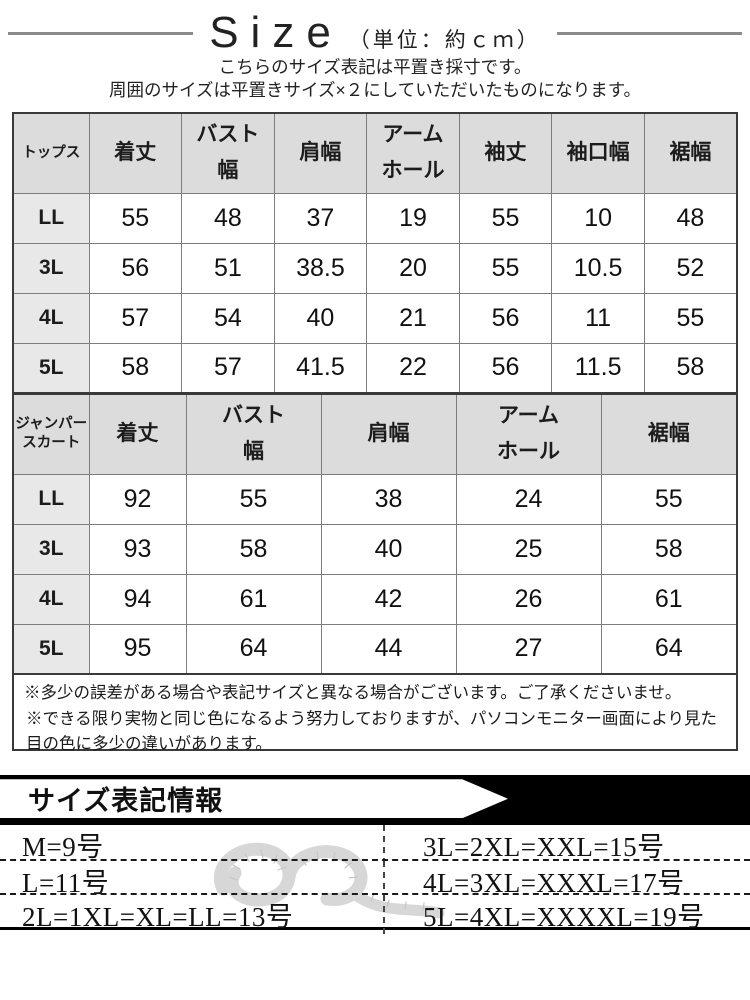 The height and width of the screenshot is (1000, 750). What do you see at coordinates (137, 499) in the screenshot?
I see `value-cell: 92` at bounding box center [137, 499].